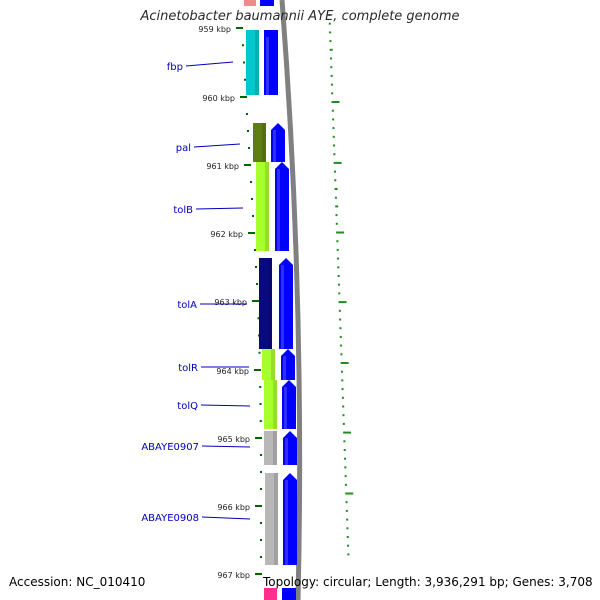  What do you see at coordinates (77, 582) in the screenshot?
I see `accession-text: Accession: NC_010410` at bounding box center [77, 582].